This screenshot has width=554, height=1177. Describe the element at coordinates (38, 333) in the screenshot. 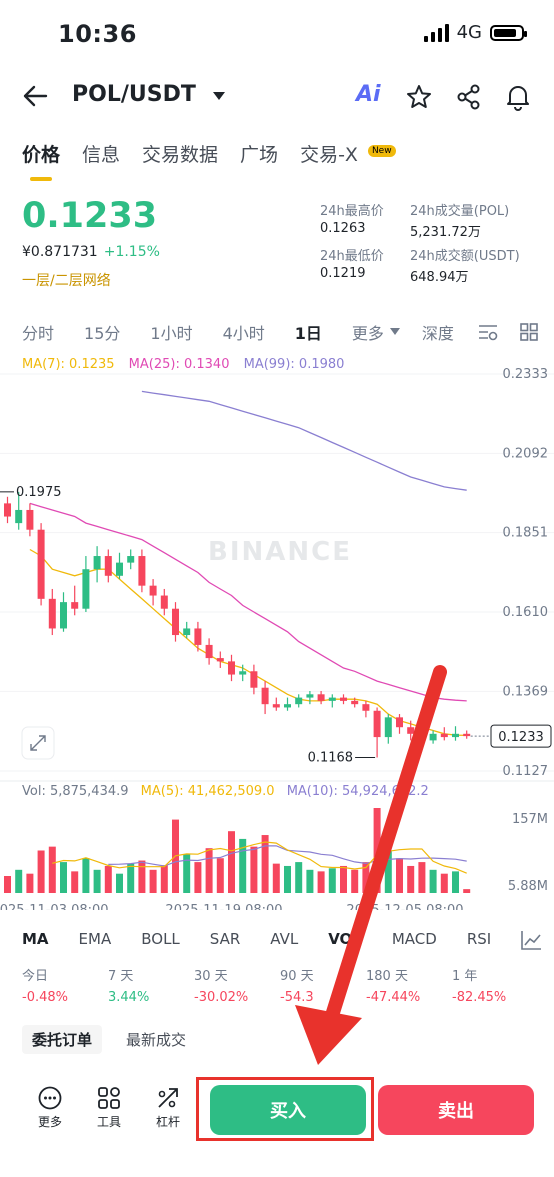

I see `tf-time: 分时` at that location.